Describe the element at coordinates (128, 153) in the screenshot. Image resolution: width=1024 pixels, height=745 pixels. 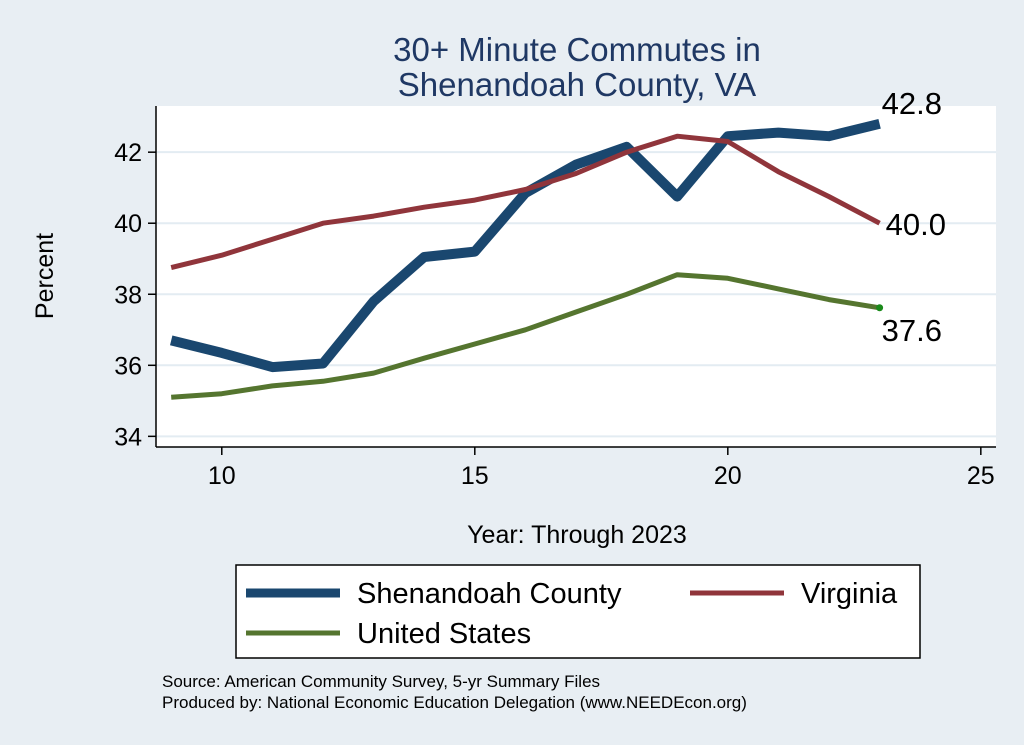
I see `y-tick-label: 42` at that location.